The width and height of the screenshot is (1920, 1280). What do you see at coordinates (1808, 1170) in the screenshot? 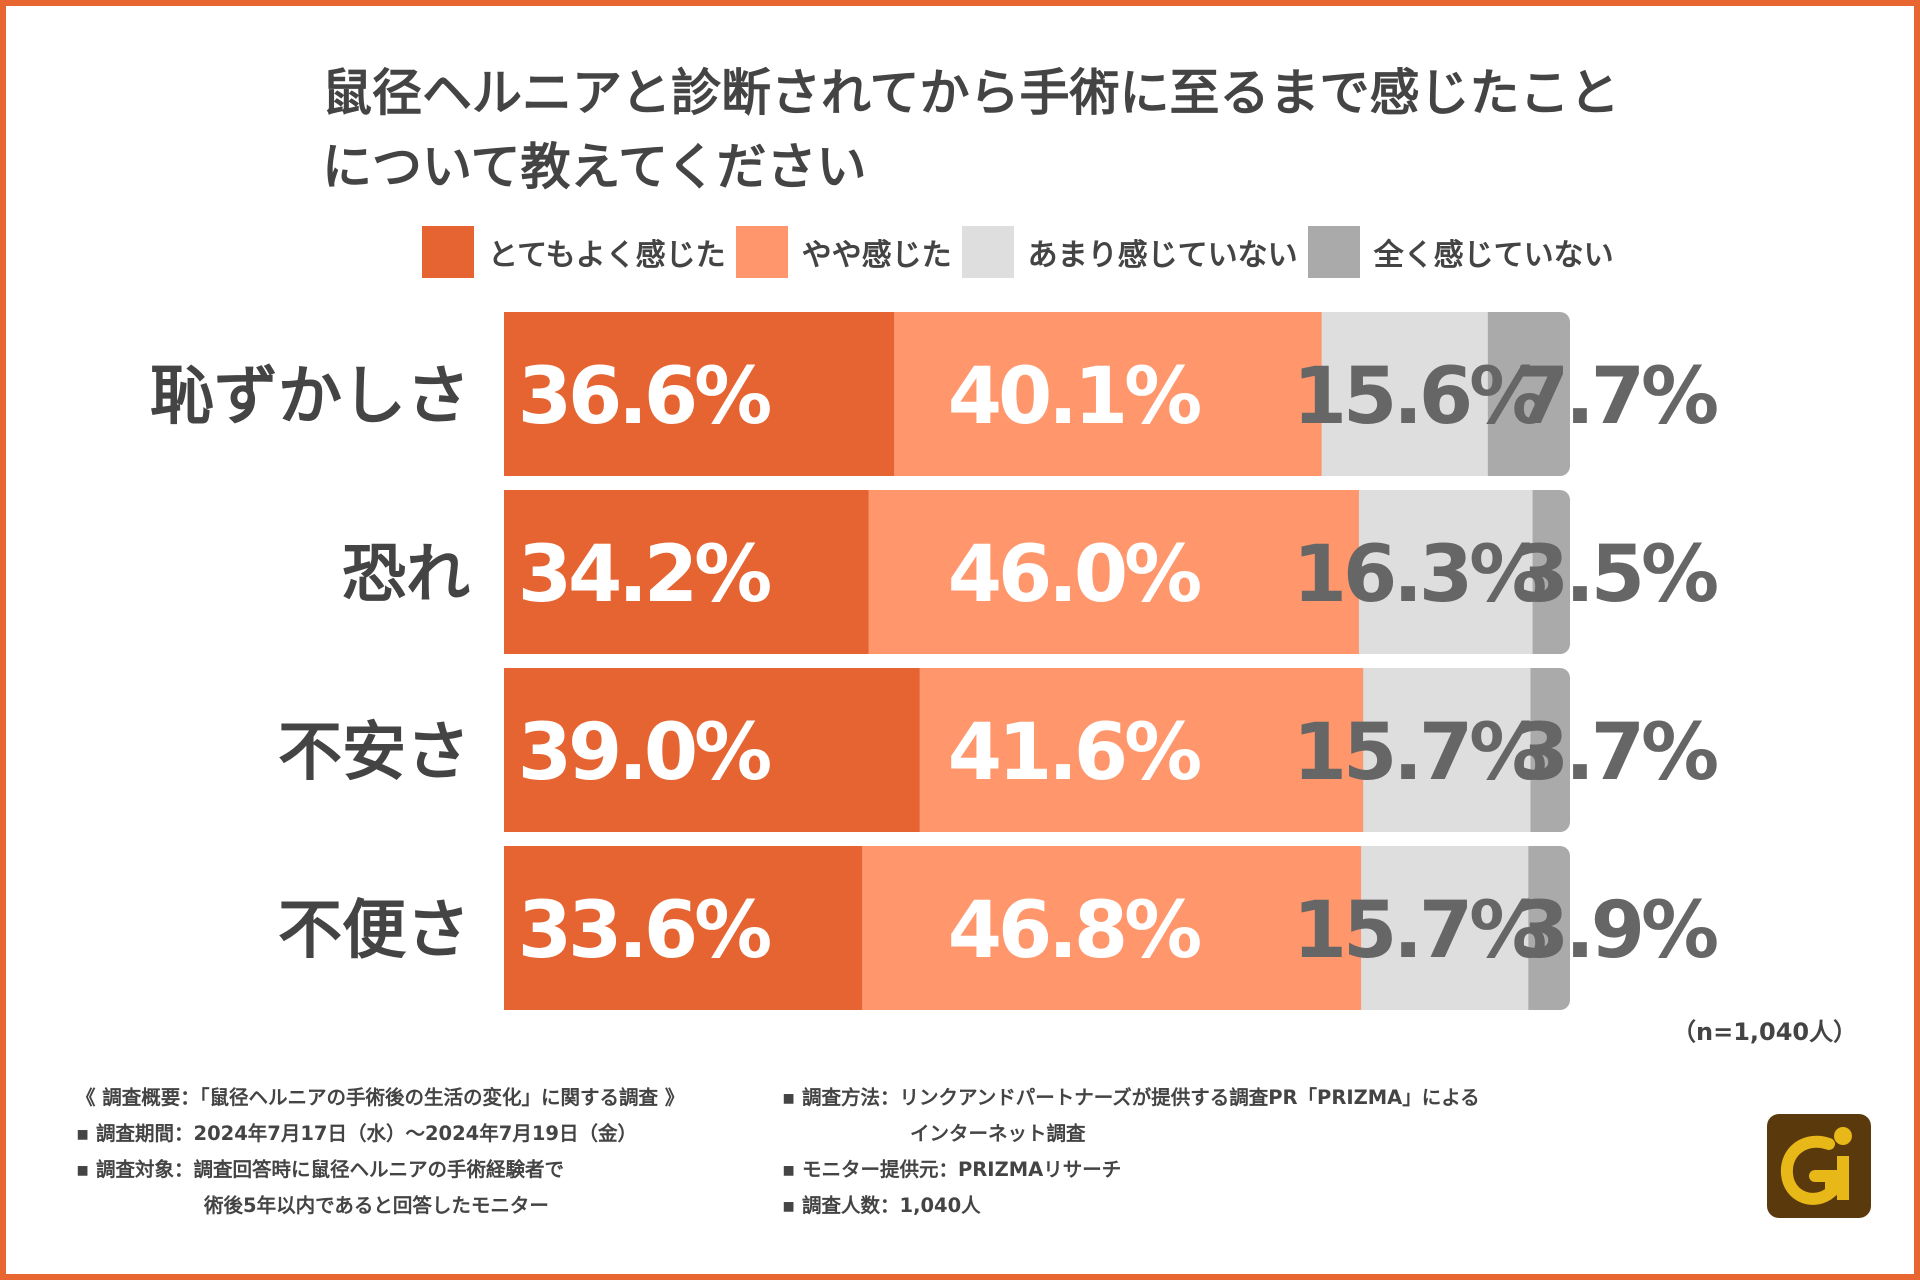
I see `logo-letter-g` at bounding box center [1808, 1170].